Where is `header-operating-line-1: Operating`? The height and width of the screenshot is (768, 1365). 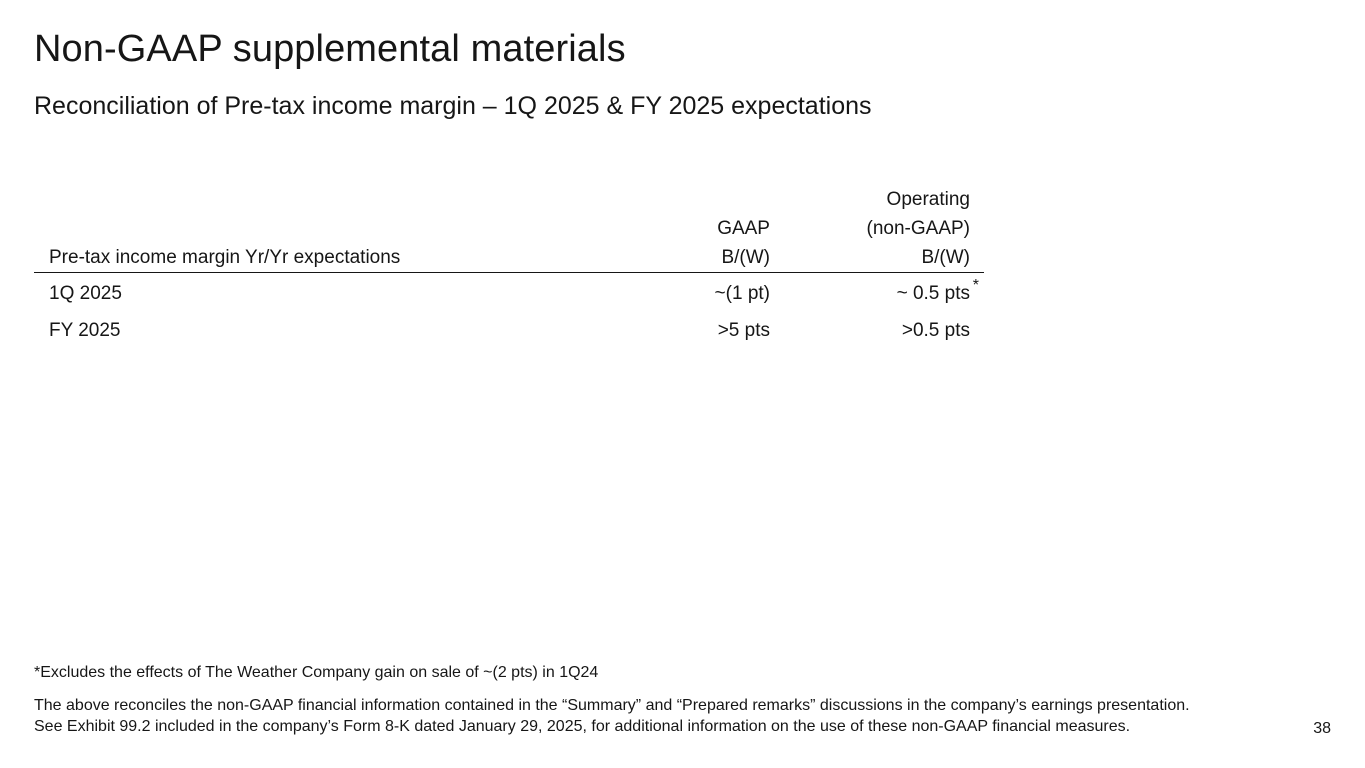 header-operating-line-1: Operating is located at coordinates (928, 199).